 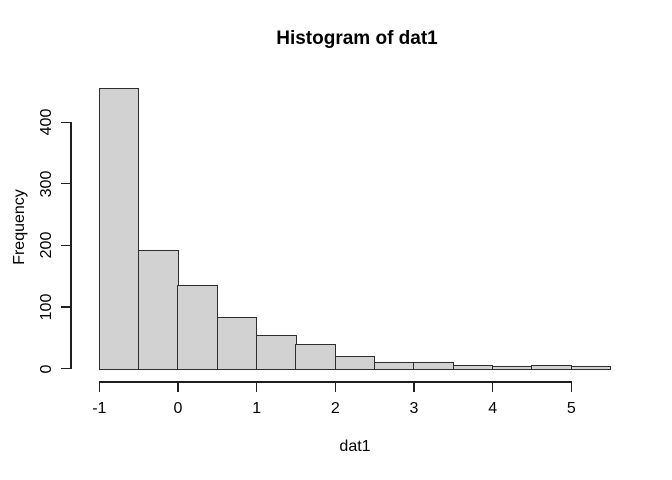 What do you see at coordinates (257, 408) in the screenshot?
I see `x-tick-label: 1` at bounding box center [257, 408].